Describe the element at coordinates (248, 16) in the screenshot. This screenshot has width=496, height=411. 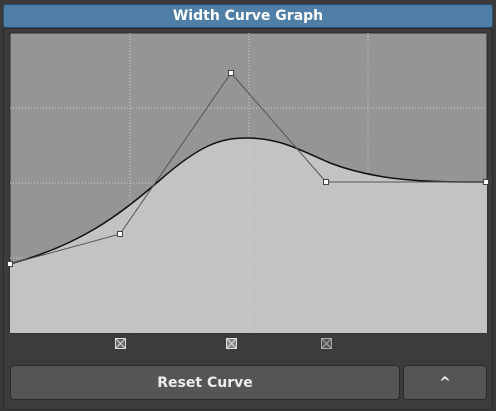
I see `title-bar: Width Curve Graph` at that location.